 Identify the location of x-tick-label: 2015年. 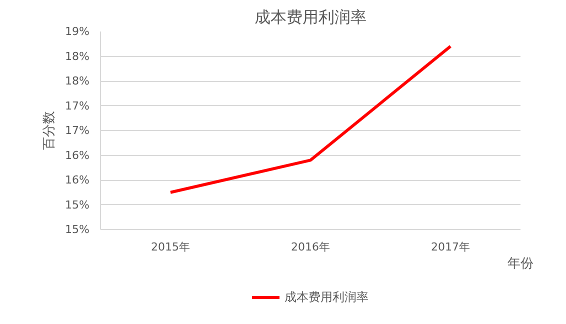
(170, 247).